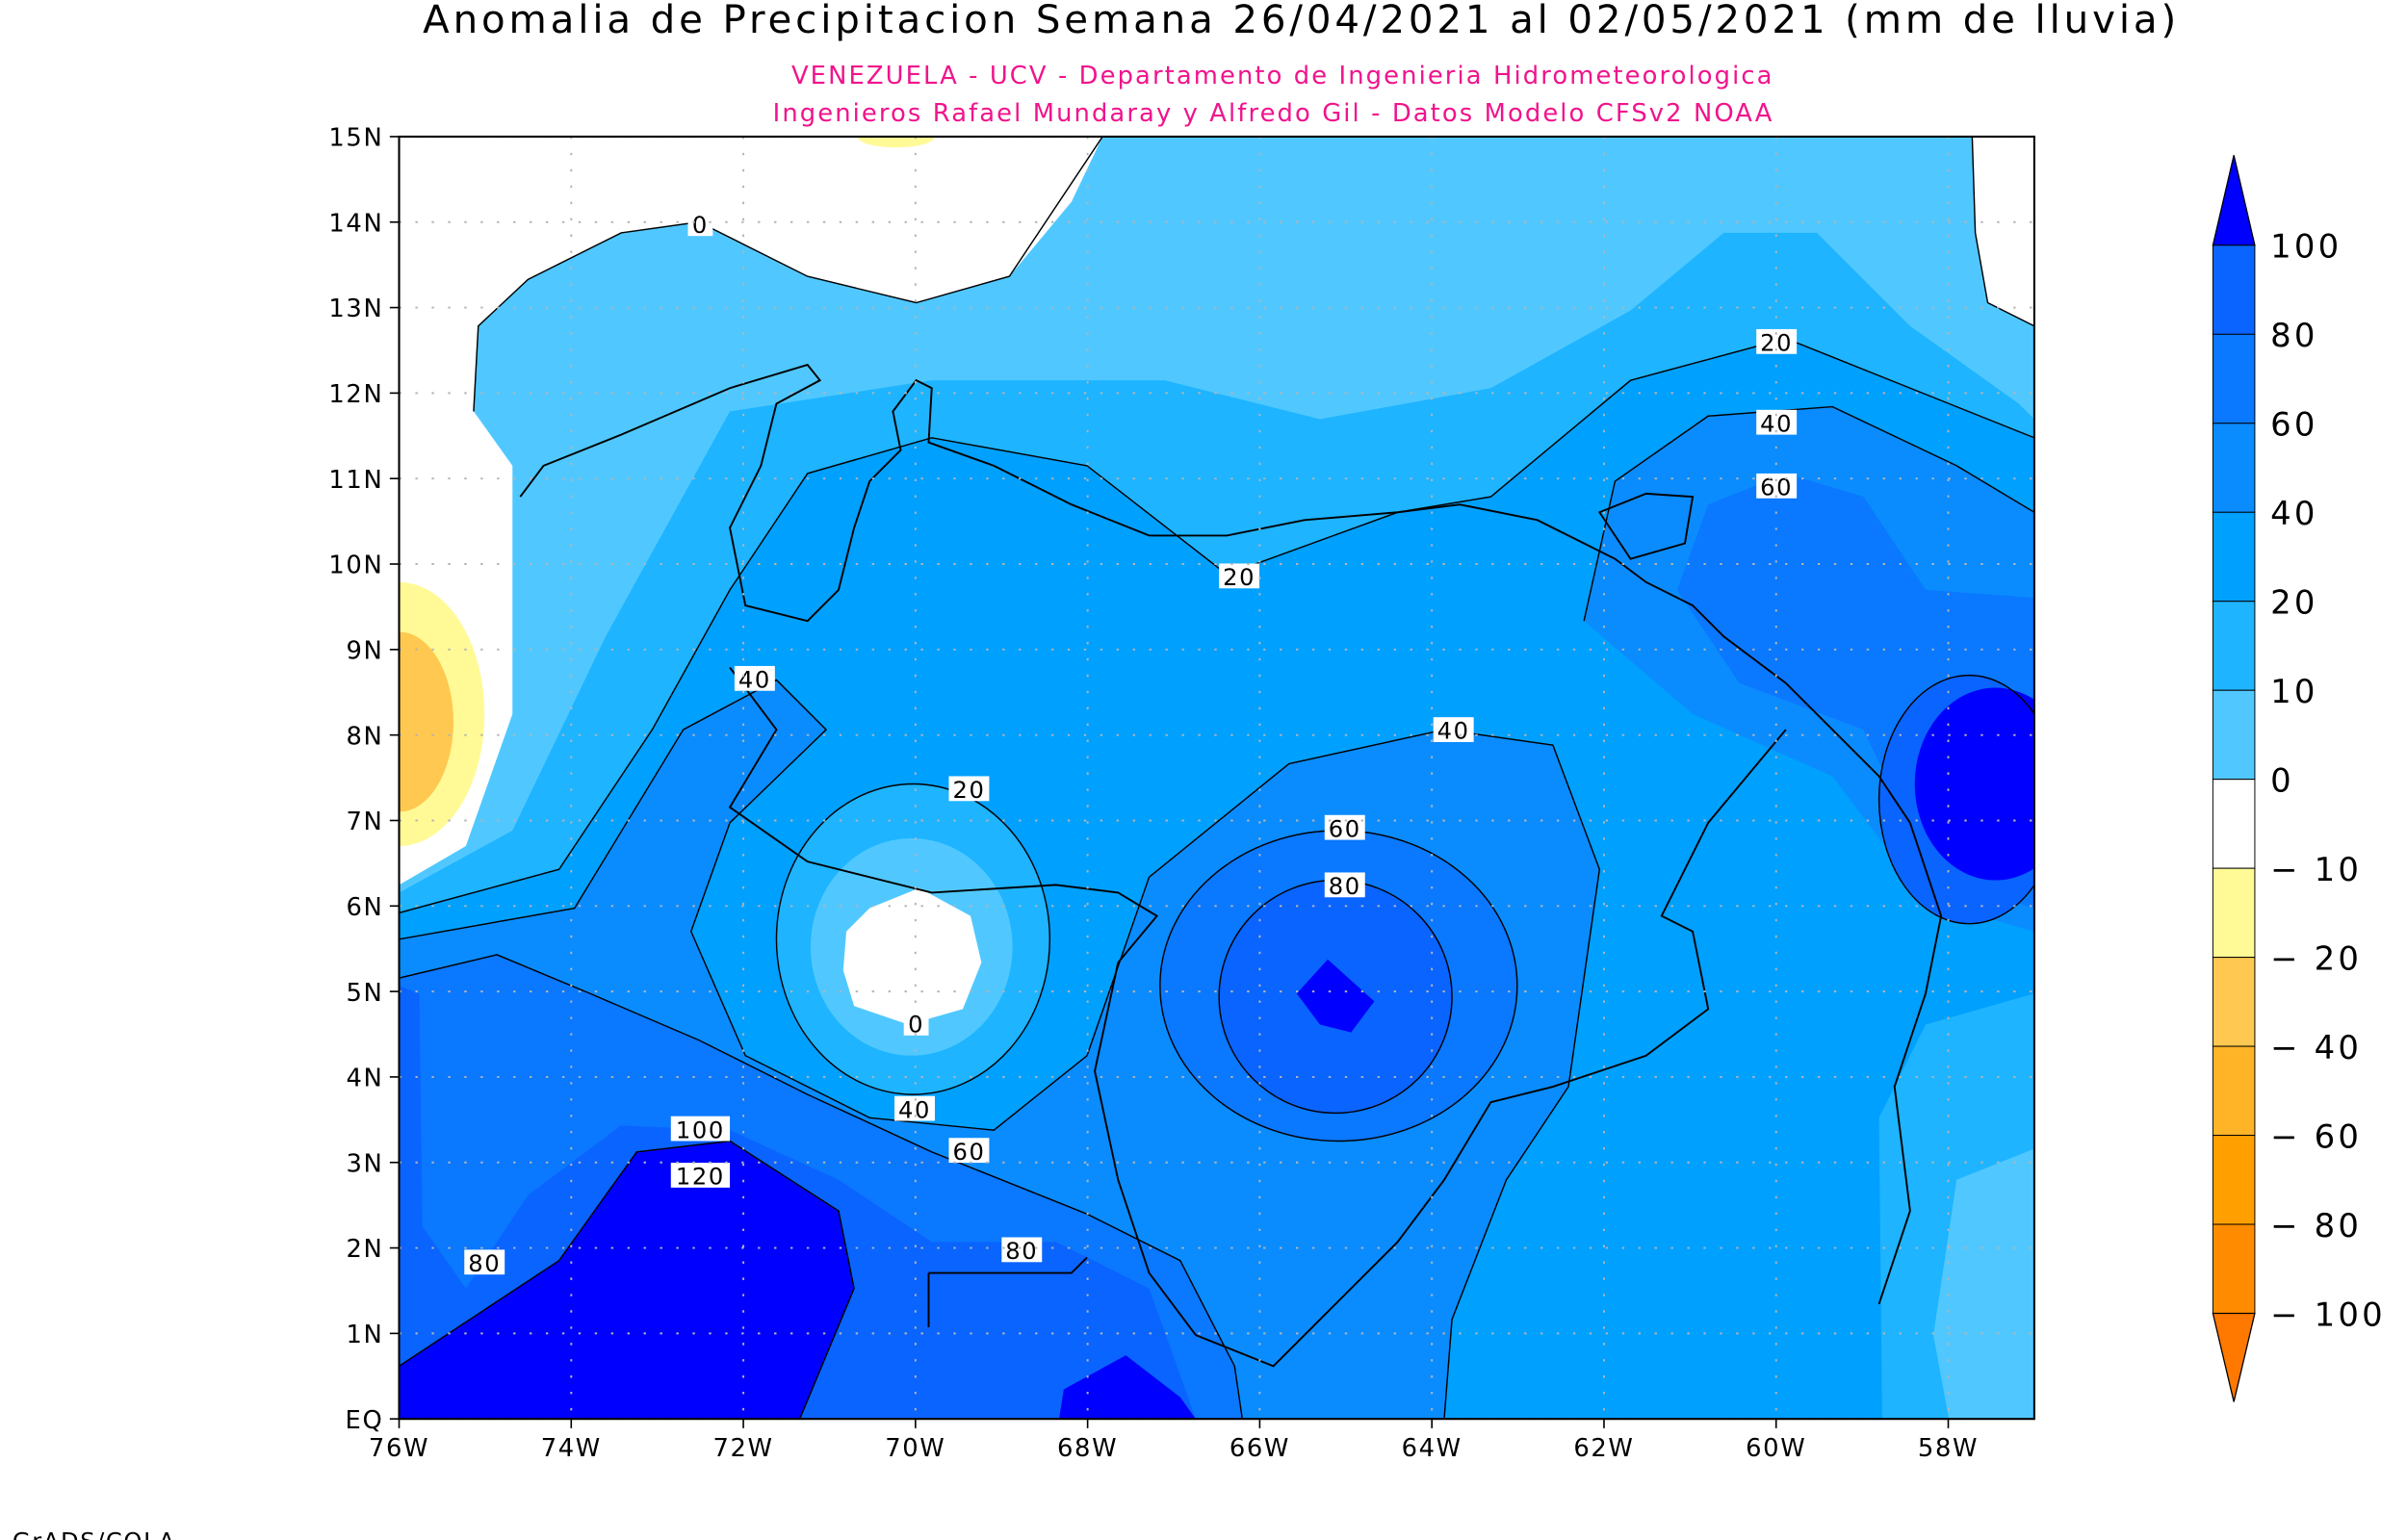  Describe the element at coordinates (2282, 781) in the screenshot. I see `colorbar-level-label: 0` at that location.